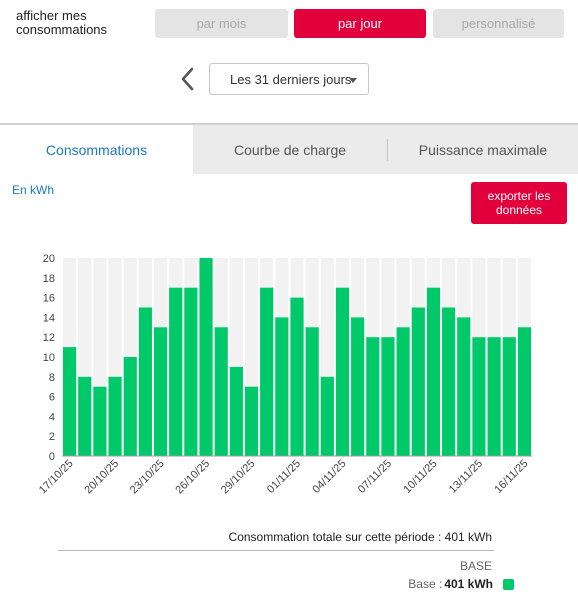  I want to click on y-tick-label: 16, so click(49, 299).